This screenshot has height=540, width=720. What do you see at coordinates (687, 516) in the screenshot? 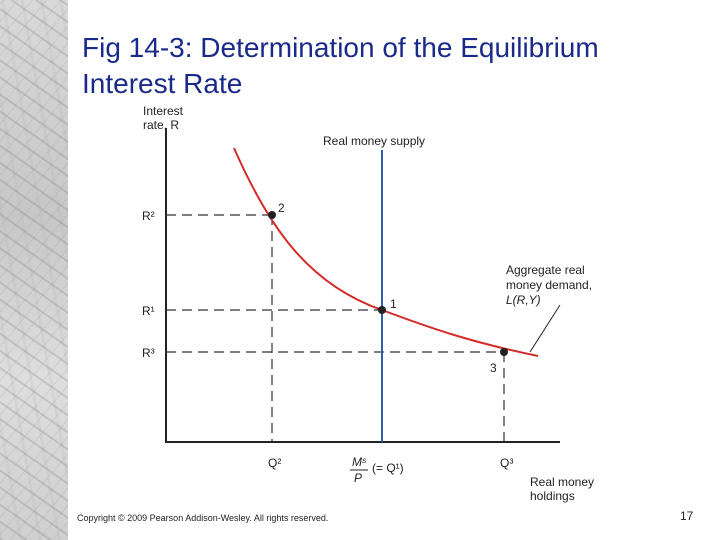
I see `page-number: 17` at bounding box center [687, 516].